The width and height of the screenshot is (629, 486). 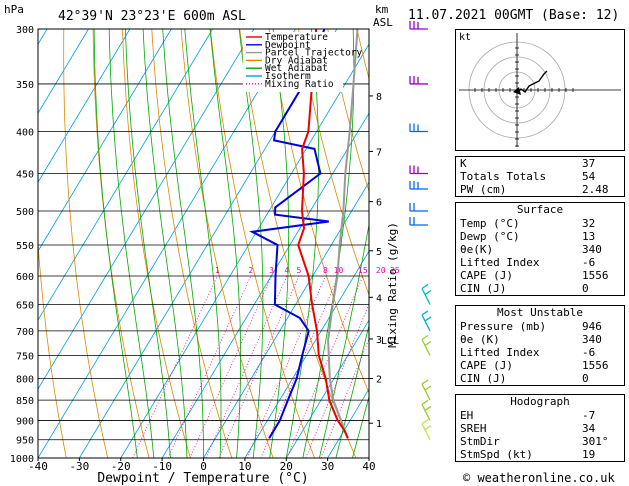 What do you see at coordinates (473, 428) in the screenshot?
I see `row-label: SREH` at bounding box center [473, 428].